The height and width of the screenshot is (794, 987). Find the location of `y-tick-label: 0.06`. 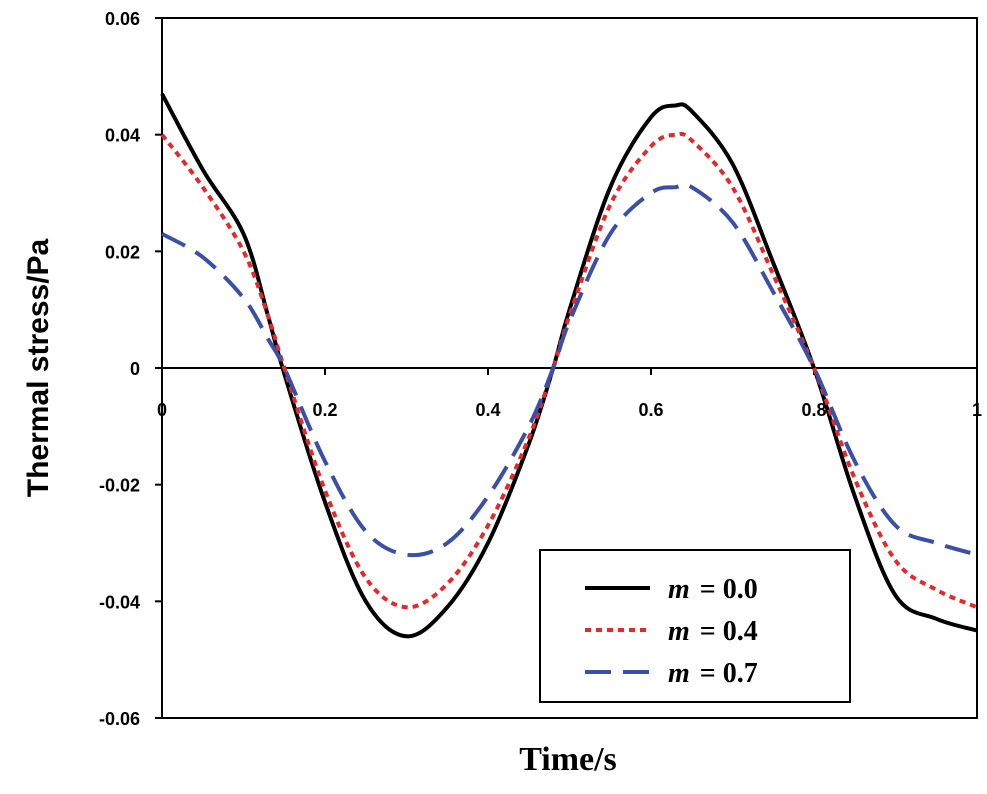

y-tick-label: 0.06 is located at coordinates (122, 19).